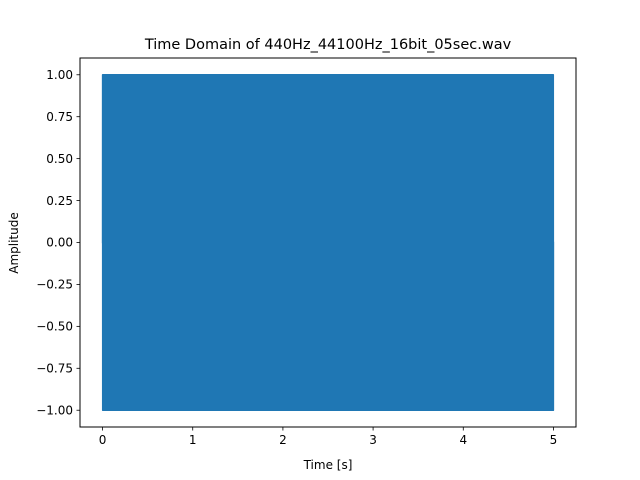  I want to click on y-tick-label: 0.00, so click(59, 243).